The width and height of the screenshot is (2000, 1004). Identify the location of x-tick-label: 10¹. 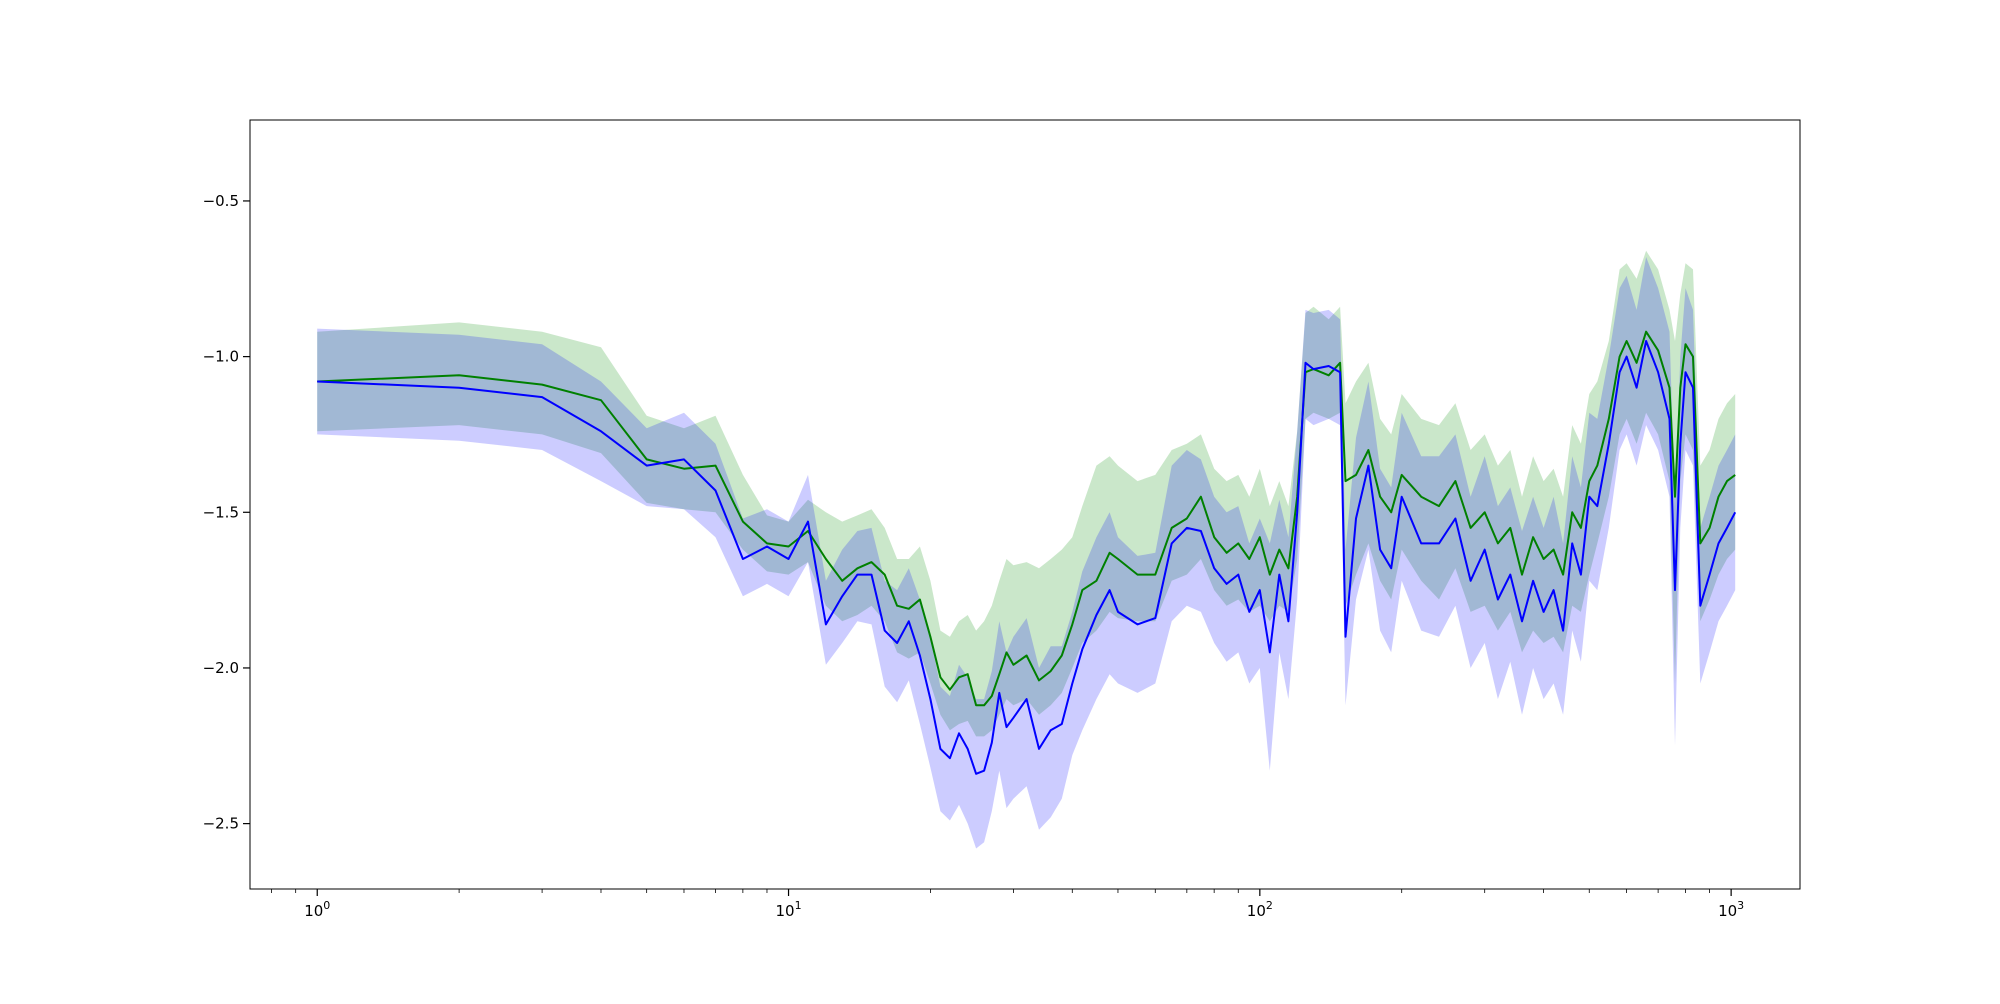
(788, 909).